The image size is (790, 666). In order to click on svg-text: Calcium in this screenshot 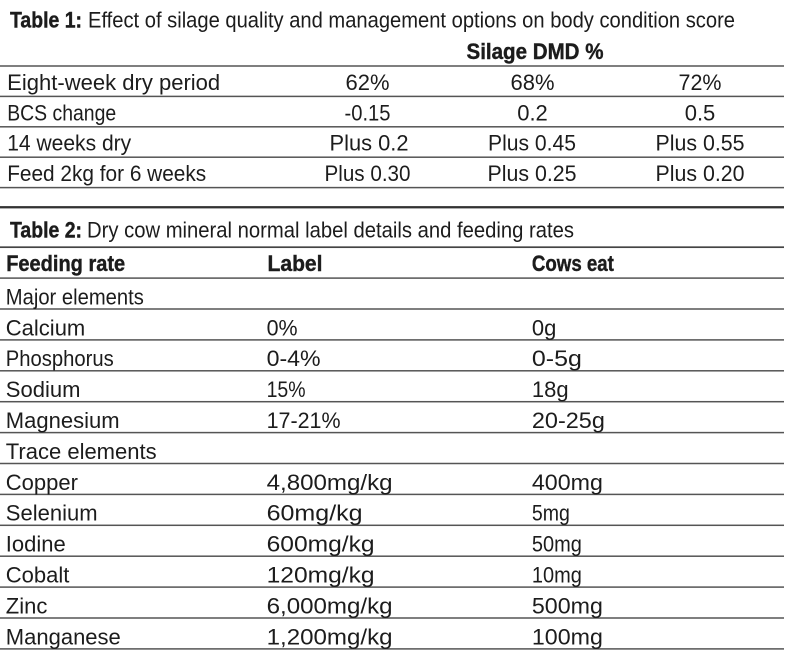, I will do `click(45, 327)`.